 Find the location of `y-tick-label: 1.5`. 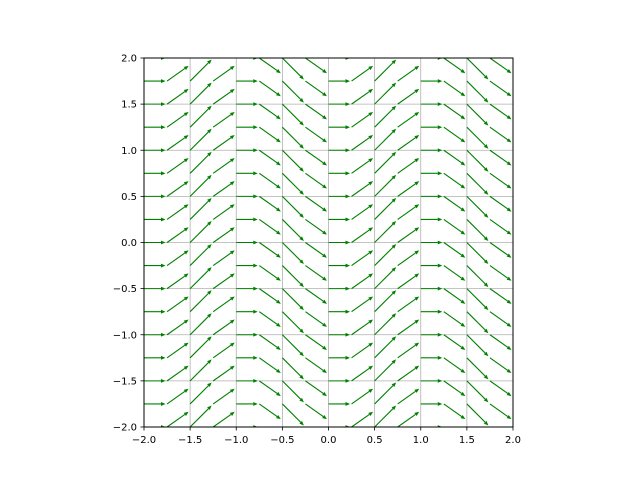

y-tick-label: 1.5 is located at coordinates (129, 105).